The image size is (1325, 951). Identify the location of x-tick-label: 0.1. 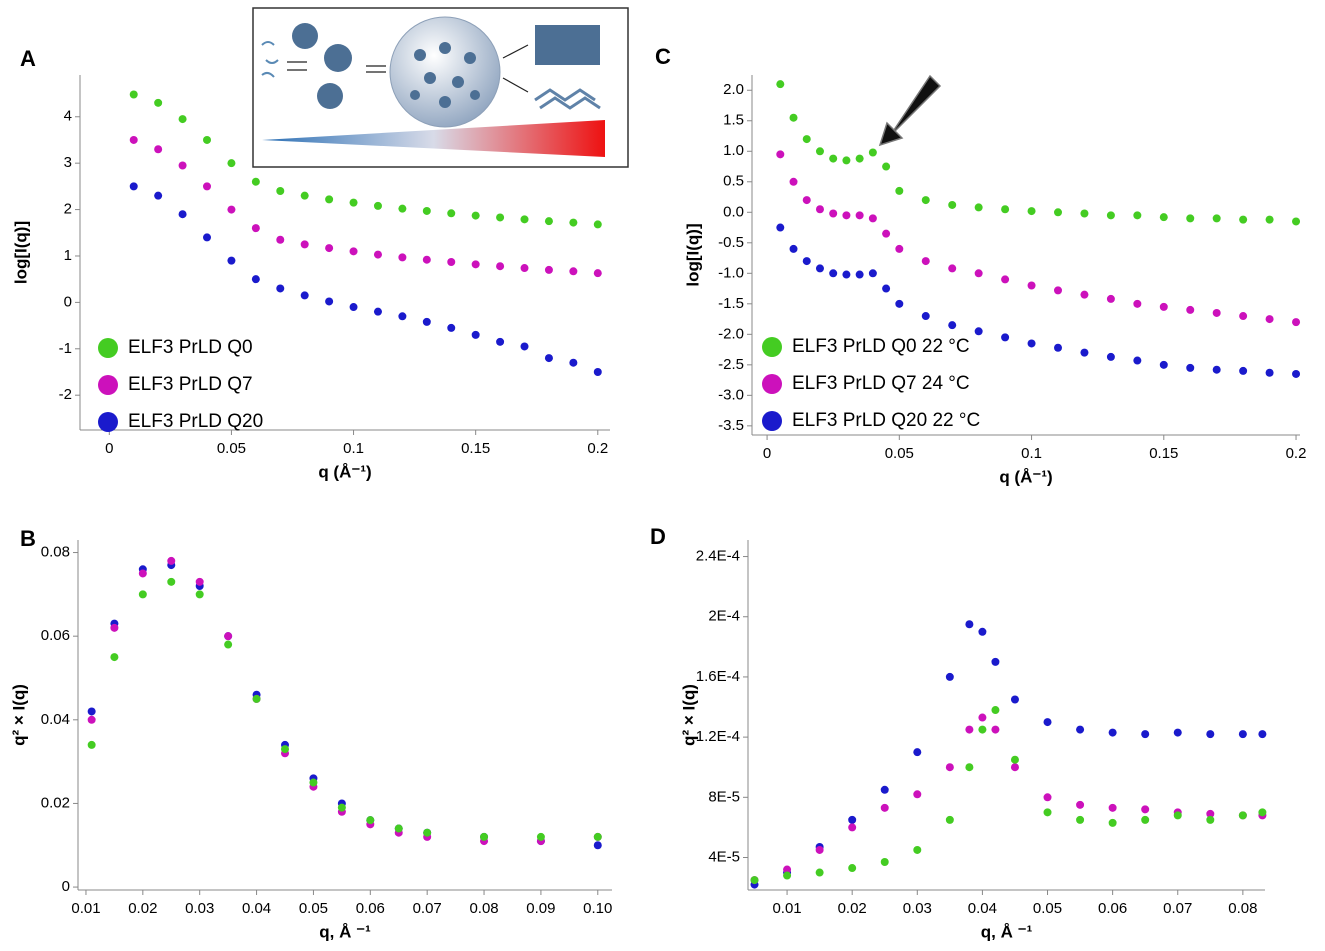
(353, 448).